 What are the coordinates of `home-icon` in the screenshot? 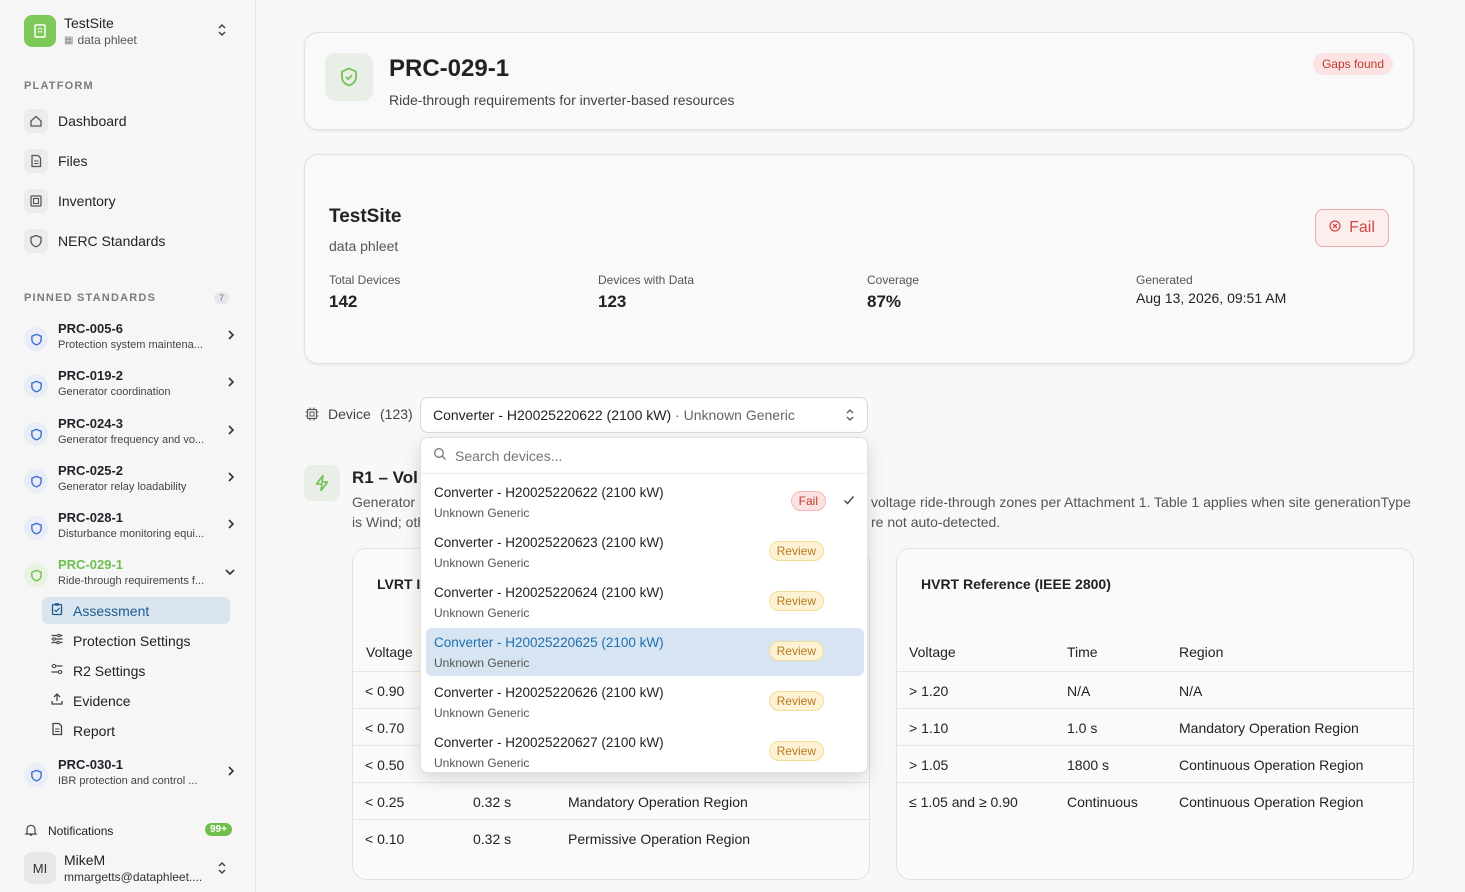 It's located at (36, 121).